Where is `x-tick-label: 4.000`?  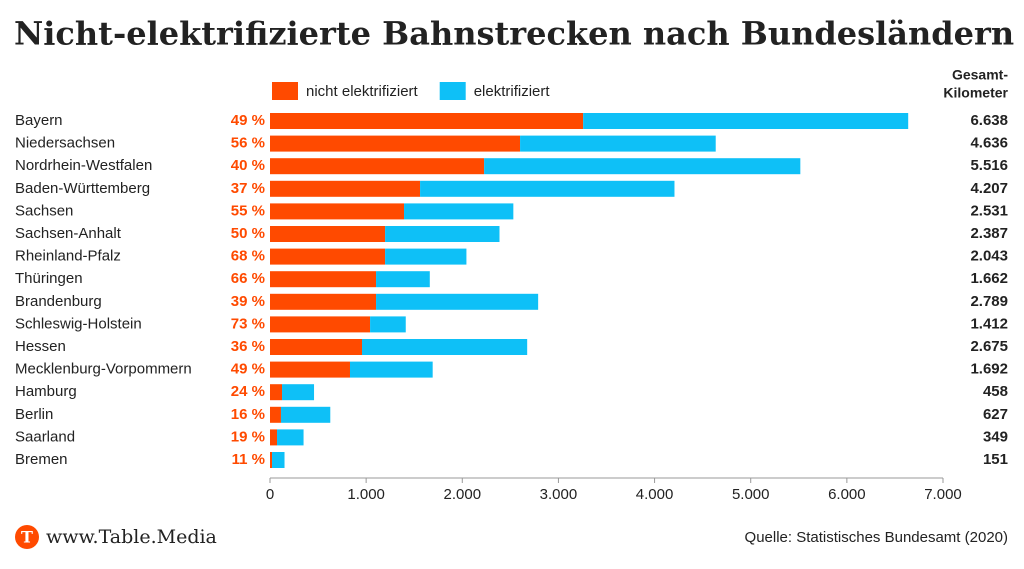
x-tick-label: 4.000 is located at coordinates (655, 494).